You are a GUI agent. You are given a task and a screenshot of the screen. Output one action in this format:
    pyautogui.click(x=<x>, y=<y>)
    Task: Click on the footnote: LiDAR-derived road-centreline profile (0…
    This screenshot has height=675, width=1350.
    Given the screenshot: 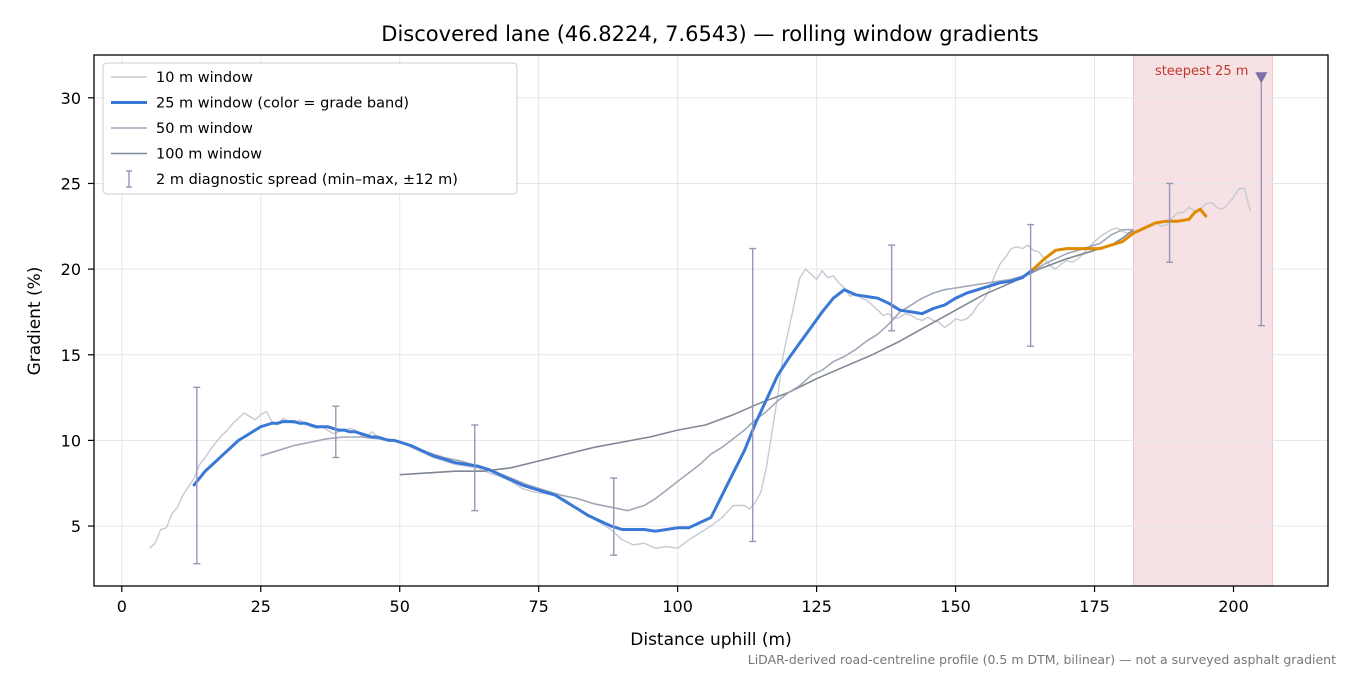 What is the action you would take?
    pyautogui.click(x=1042, y=659)
    